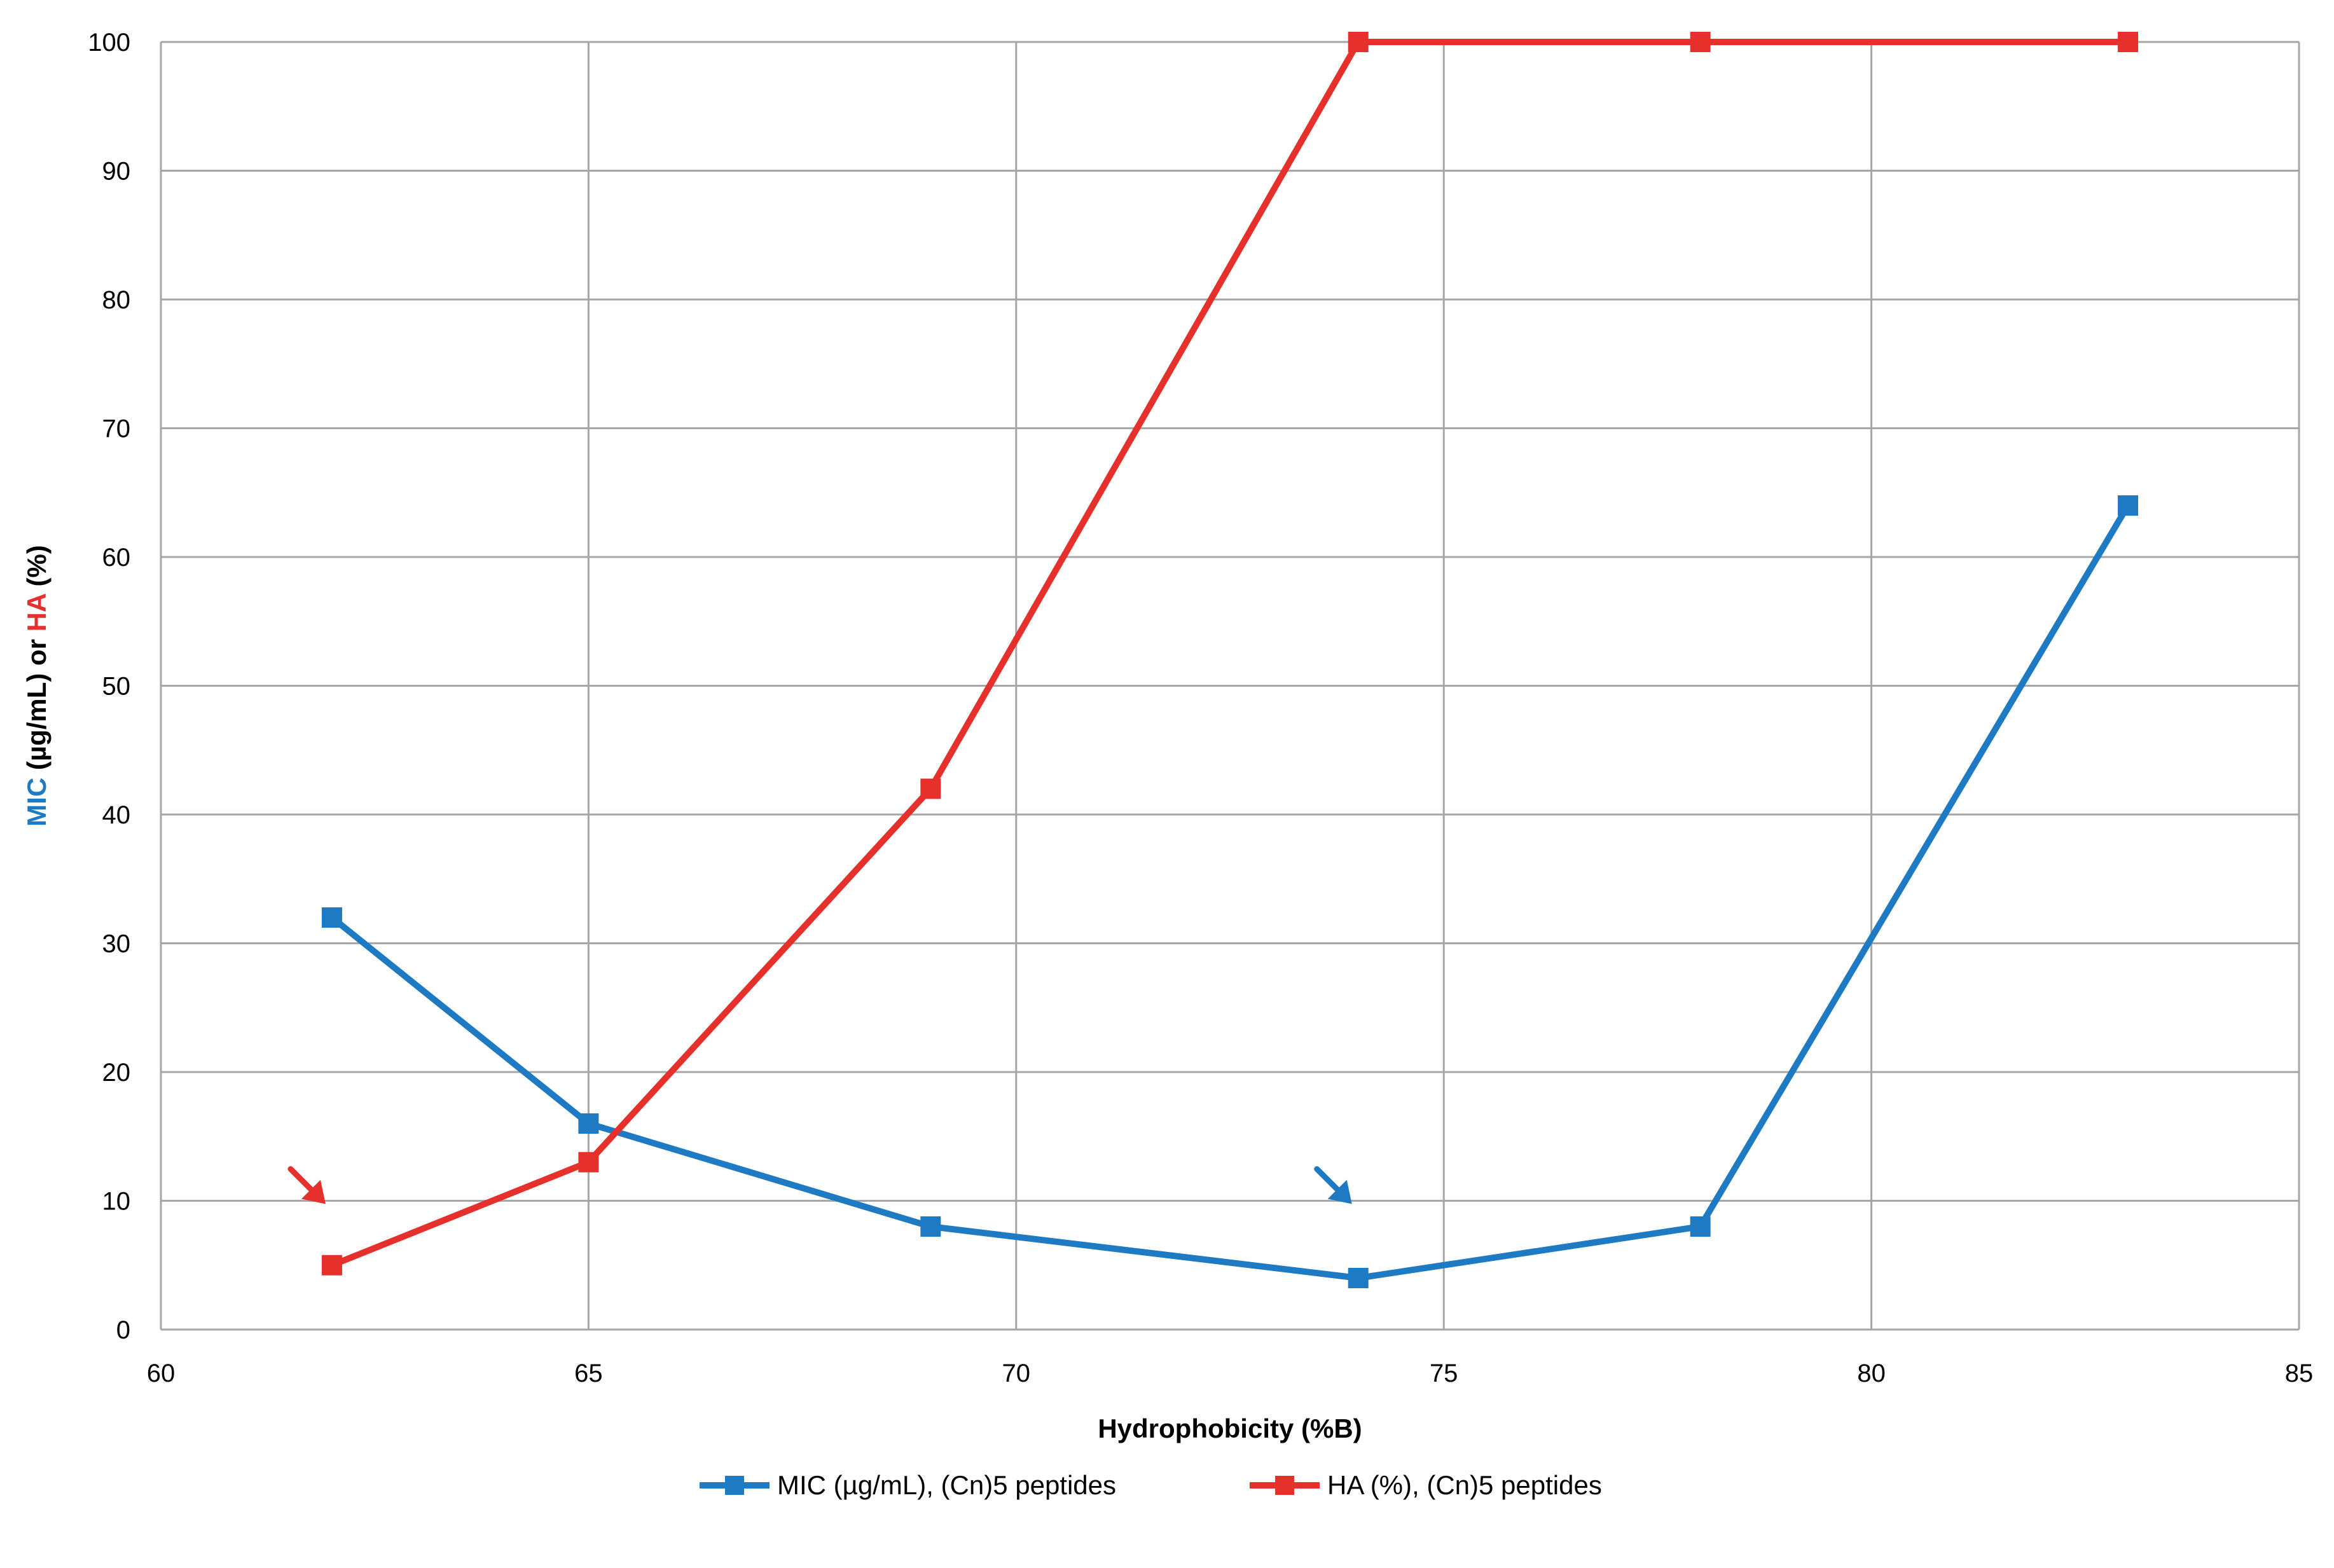 The image size is (2334, 1568). I want to click on x-tick-label: 75, so click(1444, 1373).